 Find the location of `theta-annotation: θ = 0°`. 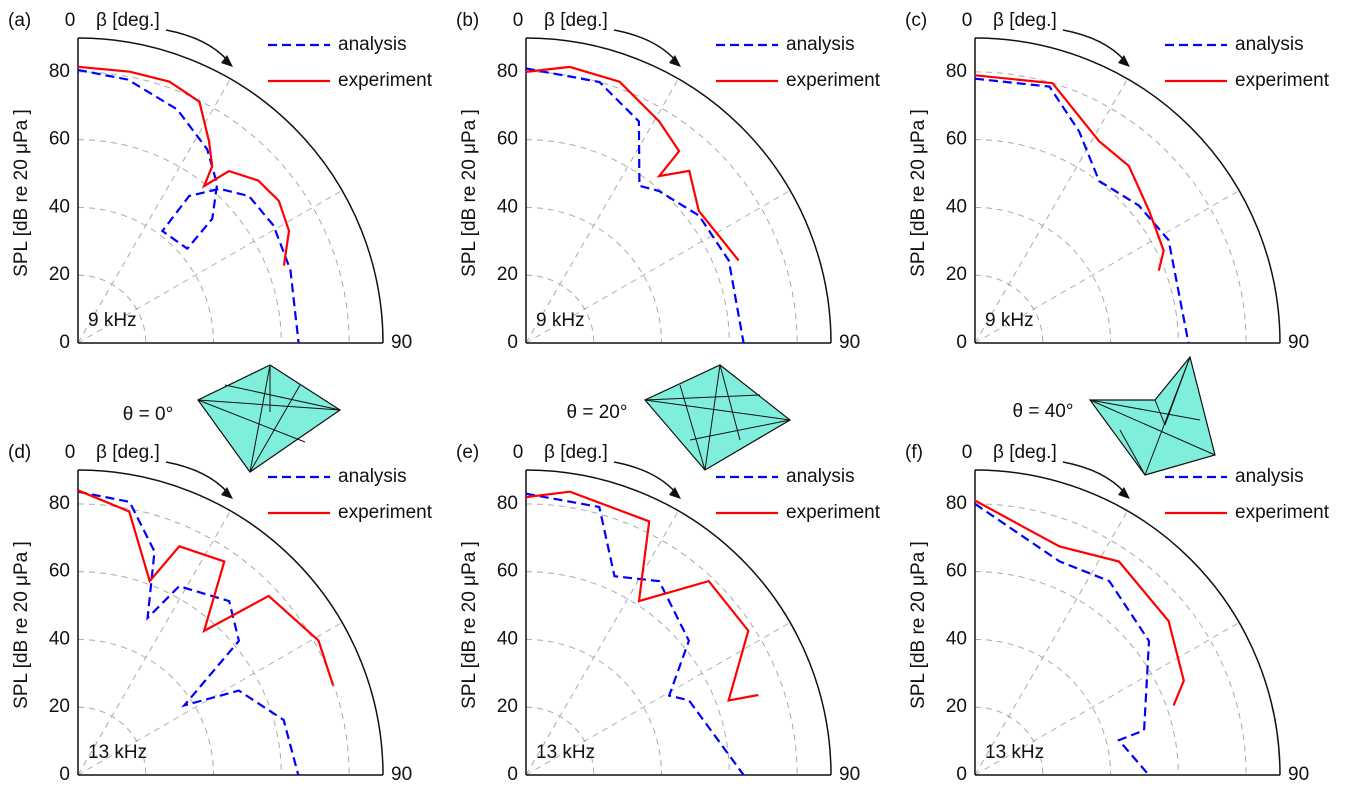

theta-annotation: θ = 0° is located at coordinates (148, 414).